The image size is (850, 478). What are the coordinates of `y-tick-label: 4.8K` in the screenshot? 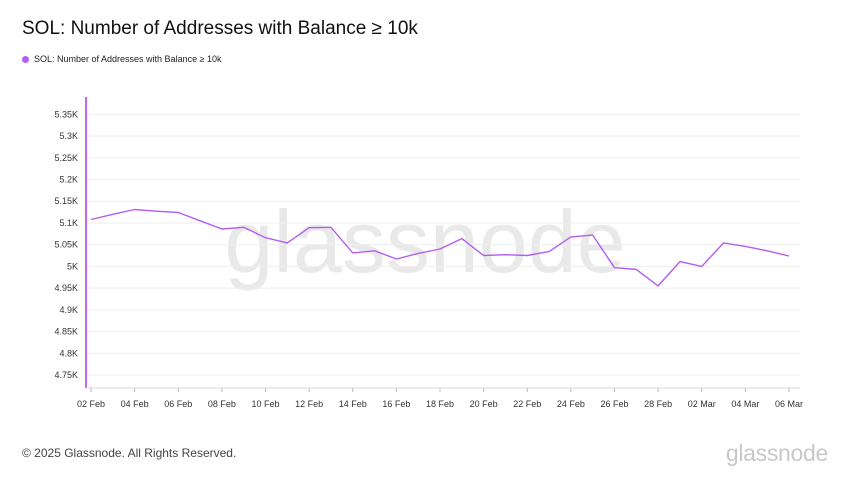 It's located at (68, 353).